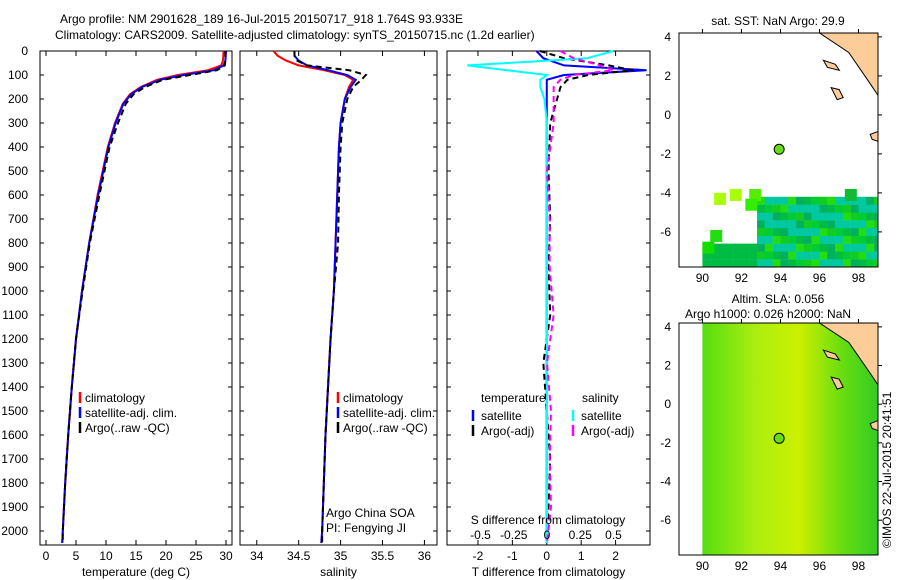 The image size is (900, 580). I want to click on map2-title: Altim. SLA: 0.056, so click(778, 299).